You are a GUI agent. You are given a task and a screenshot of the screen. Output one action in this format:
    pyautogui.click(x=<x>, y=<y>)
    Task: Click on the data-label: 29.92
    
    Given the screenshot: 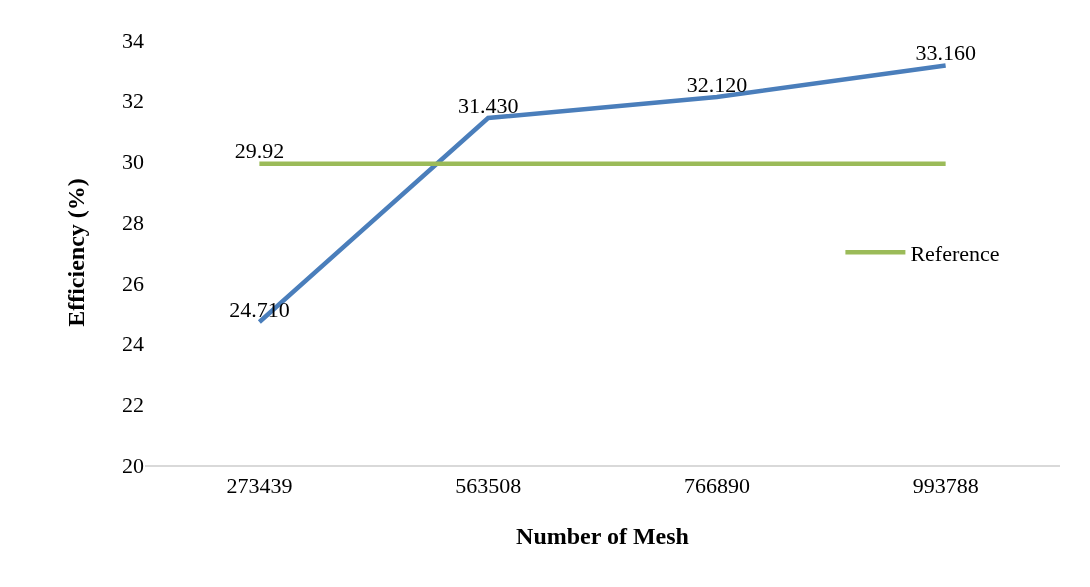 What is the action you would take?
    pyautogui.click(x=259, y=151)
    